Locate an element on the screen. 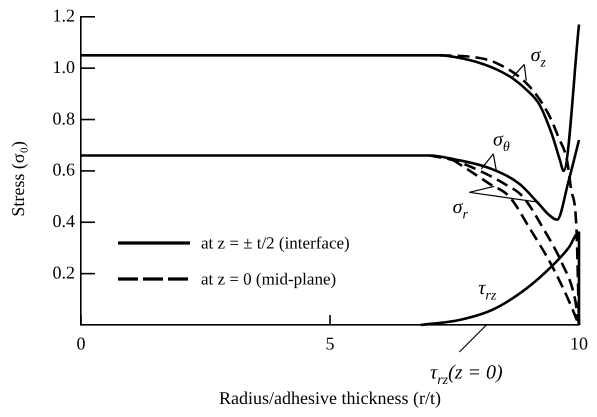  y-tick-label: 0.2 is located at coordinates (63, 272).